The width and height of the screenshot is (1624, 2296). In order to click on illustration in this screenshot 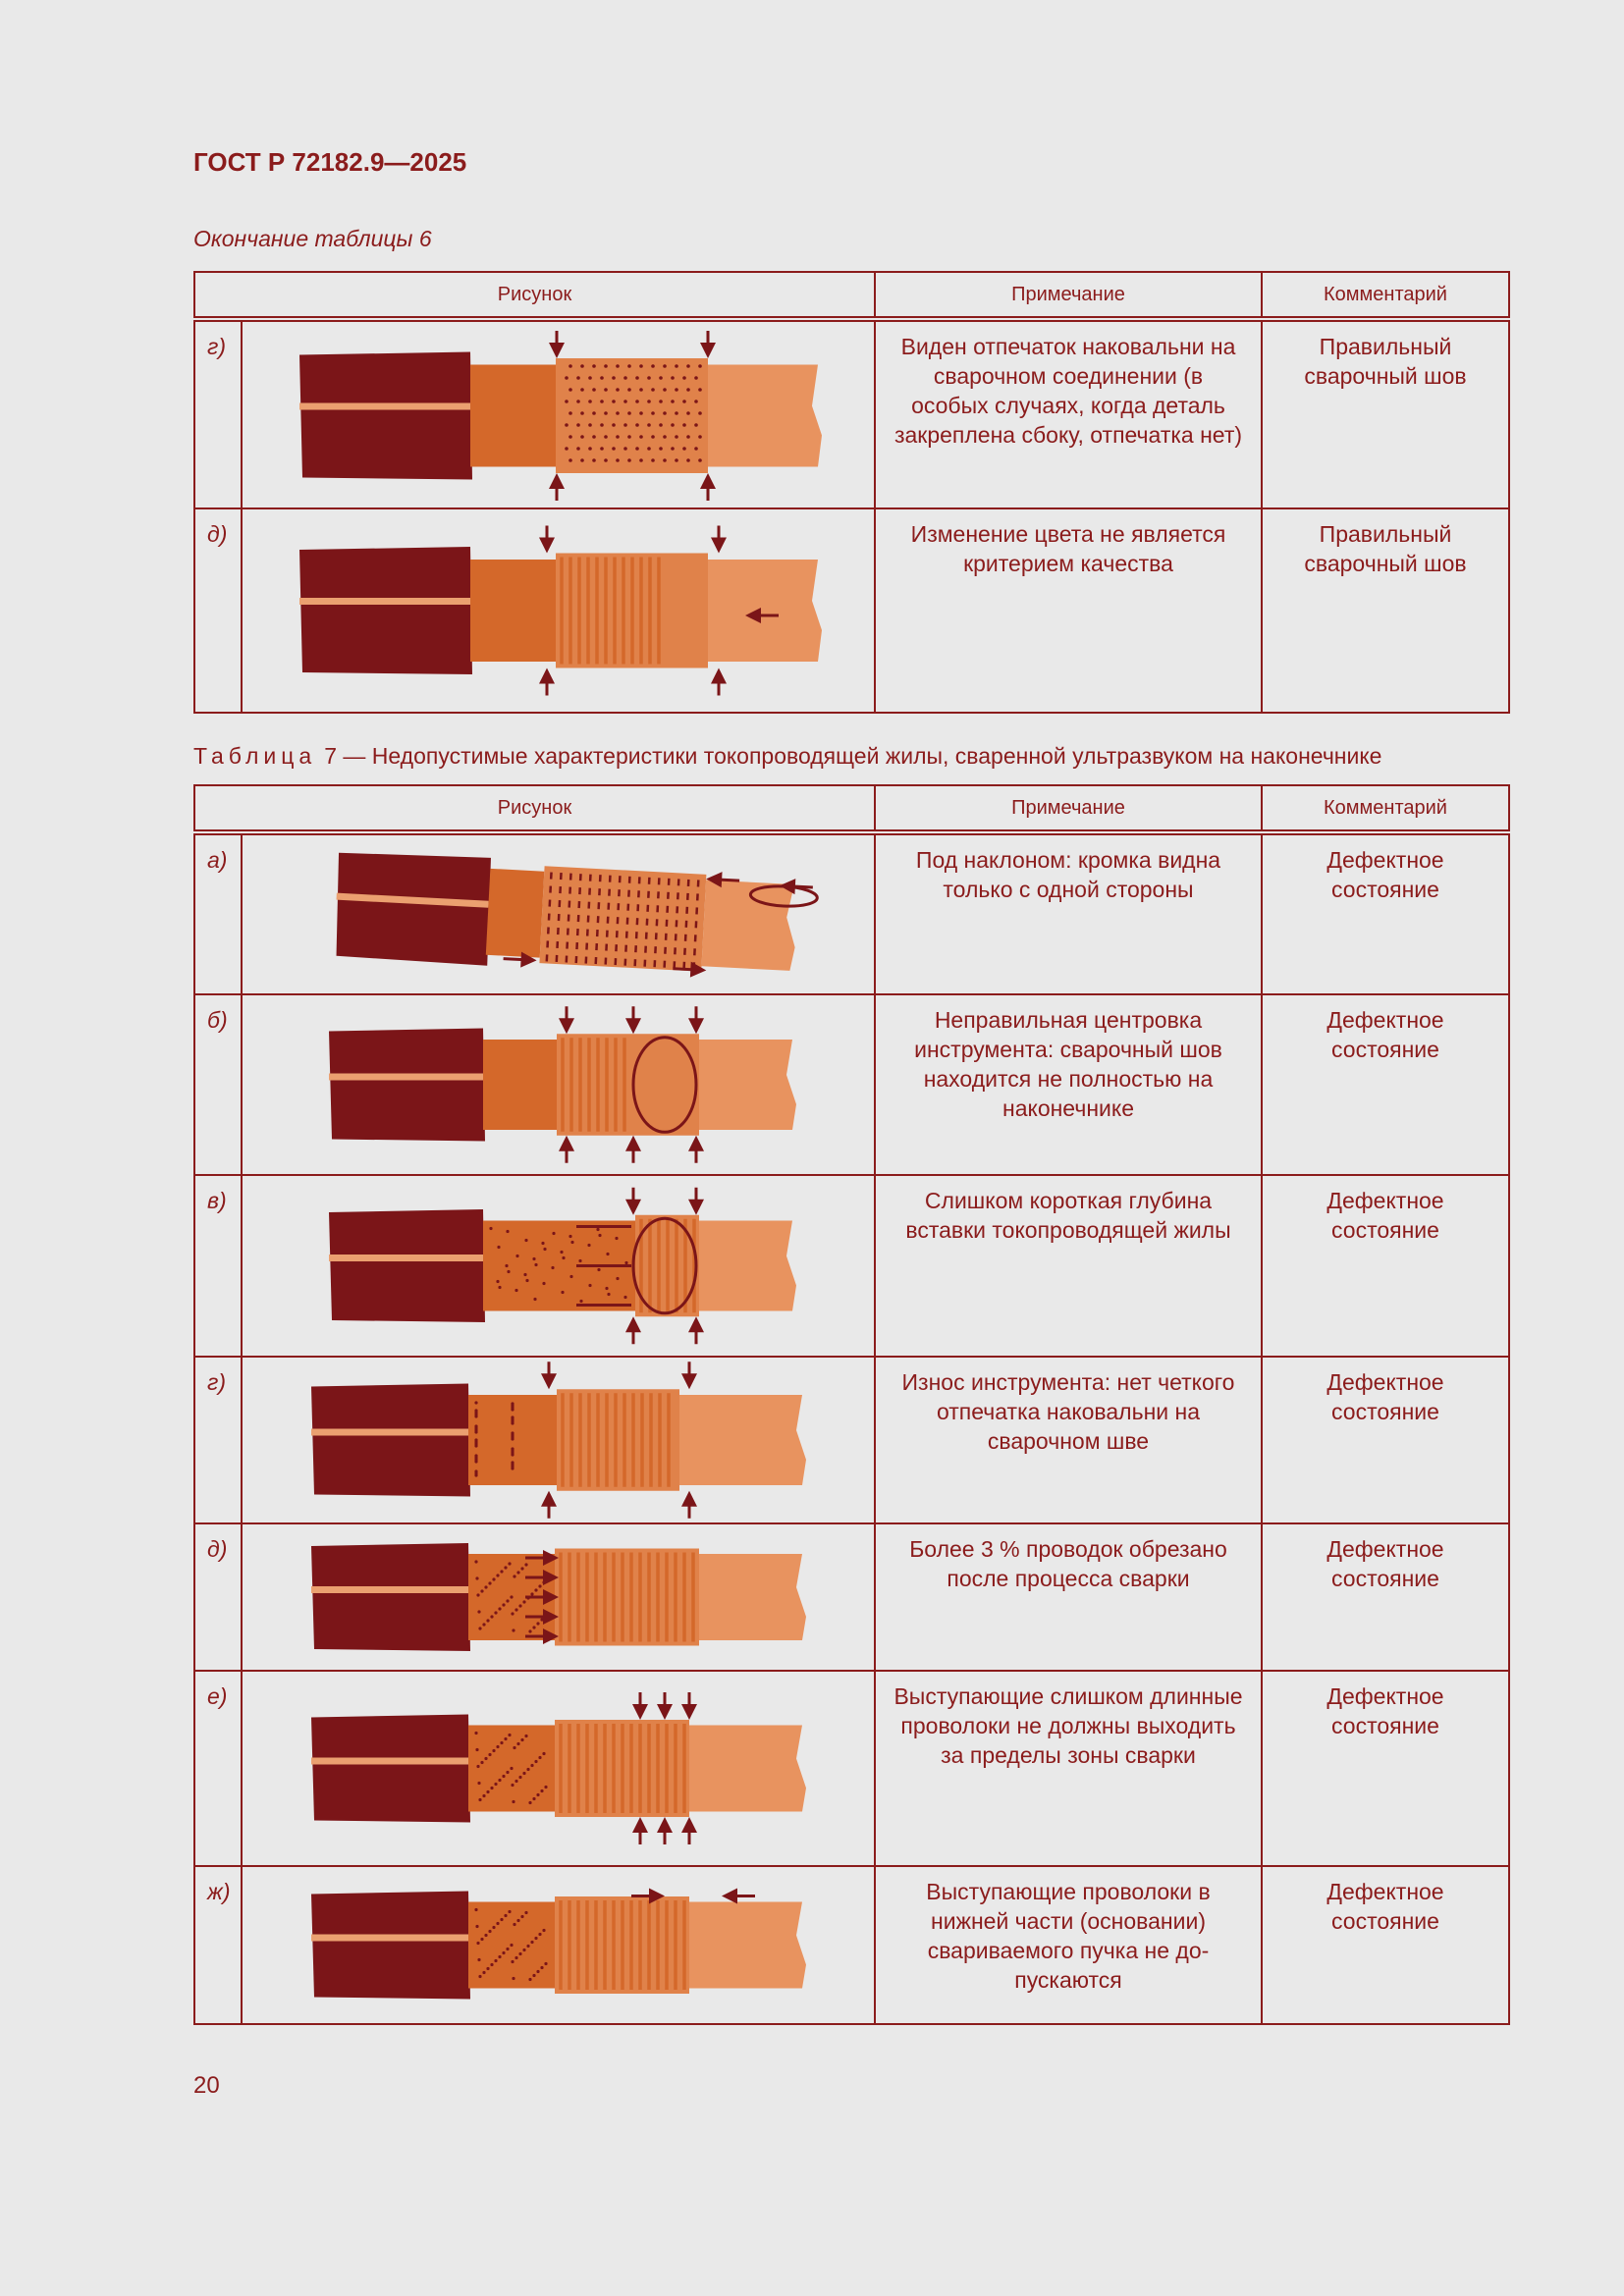, I will do `click(562, 1266)`.